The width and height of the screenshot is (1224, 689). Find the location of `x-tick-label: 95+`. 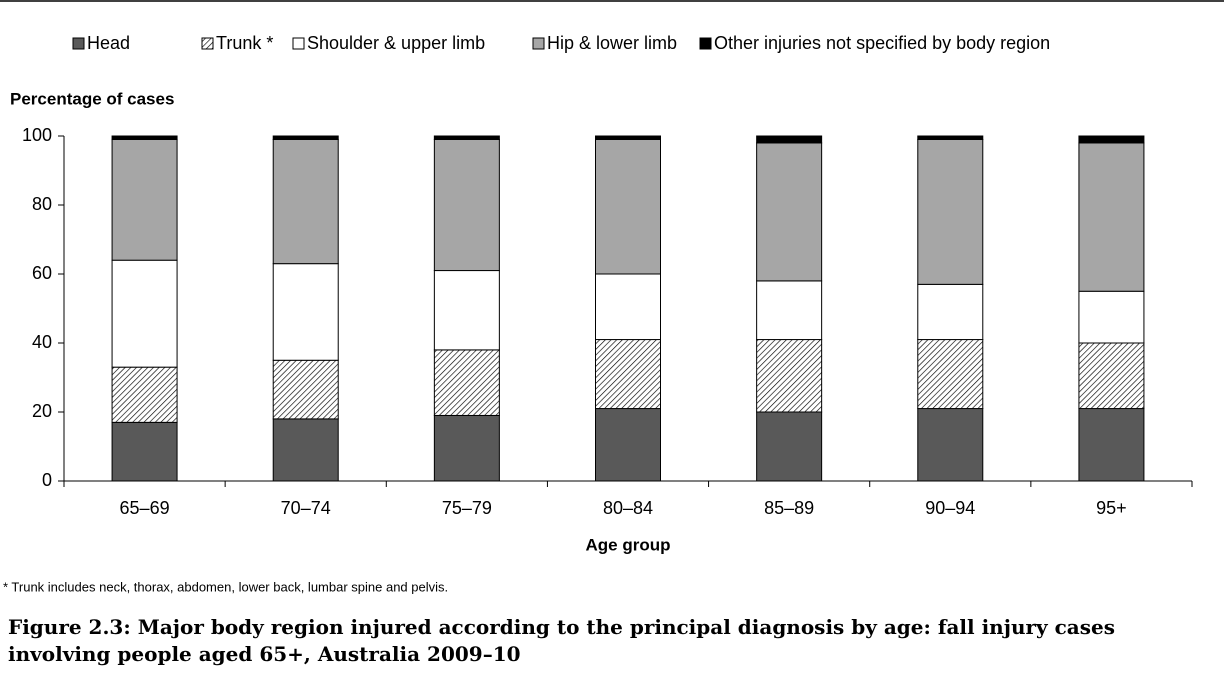

x-tick-label: 95+ is located at coordinates (1111, 508).